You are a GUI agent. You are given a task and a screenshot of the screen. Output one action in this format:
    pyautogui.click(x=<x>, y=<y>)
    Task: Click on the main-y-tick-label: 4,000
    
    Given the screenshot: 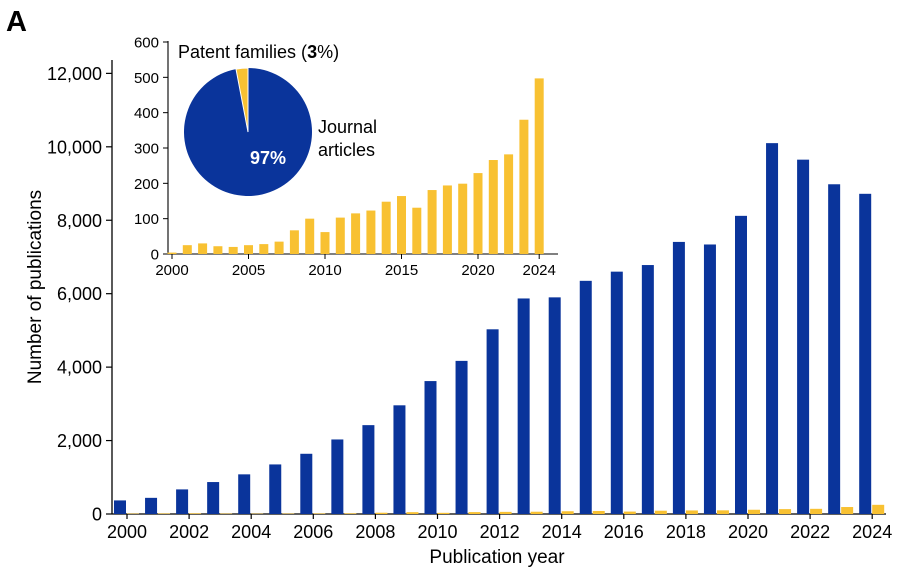 What is the action you would take?
    pyautogui.click(x=79, y=368)
    